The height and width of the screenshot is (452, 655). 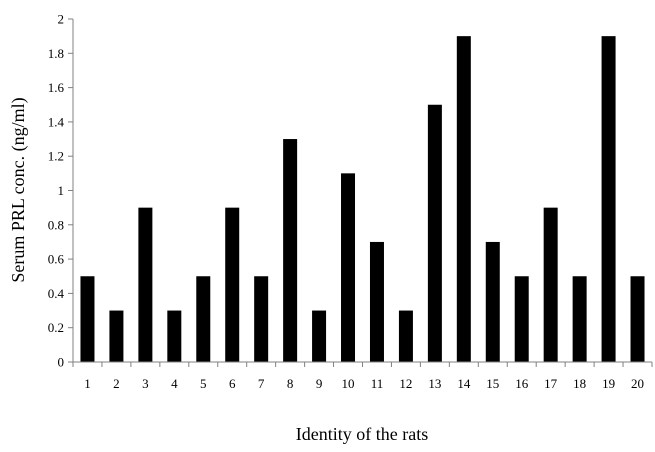 What do you see at coordinates (56, 53) in the screenshot?
I see `y-tick-label: 1.8` at bounding box center [56, 53].